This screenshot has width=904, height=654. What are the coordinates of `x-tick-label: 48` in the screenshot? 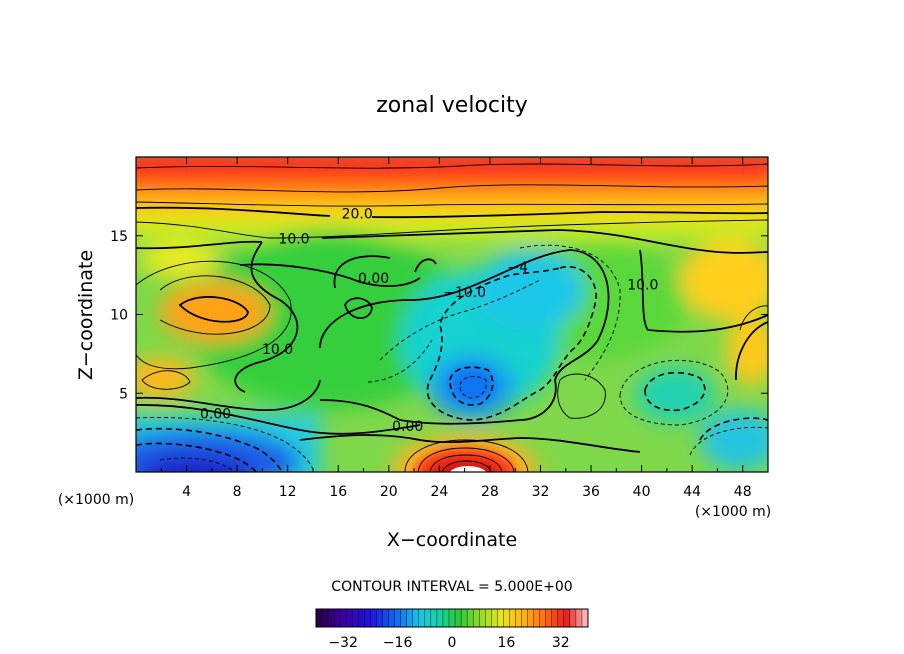 It's located at (743, 492).